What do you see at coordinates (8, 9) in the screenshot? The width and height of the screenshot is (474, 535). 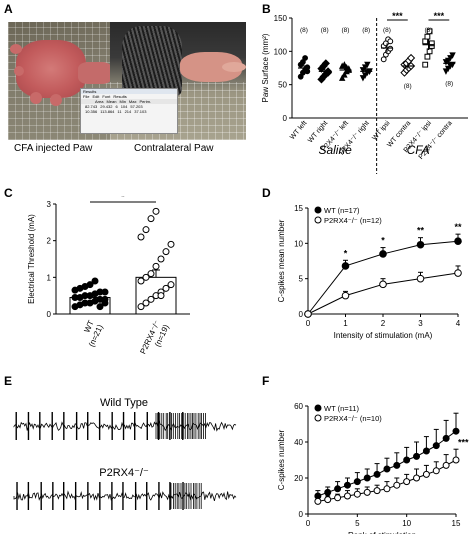 I see `panel-label-a: A` at bounding box center [8, 9].